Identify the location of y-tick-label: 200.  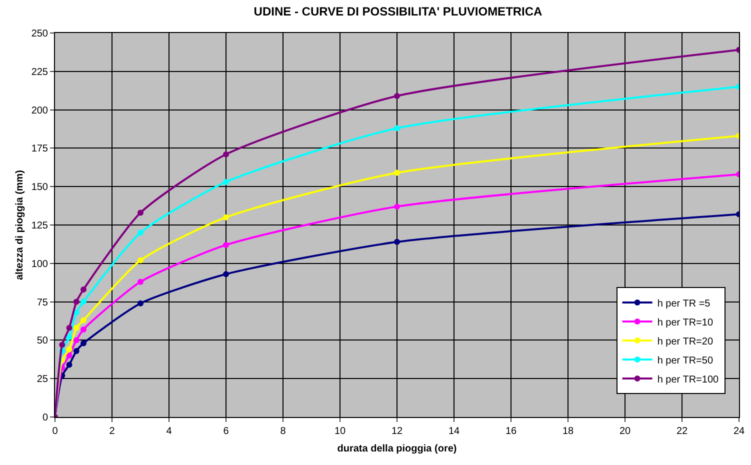
(39, 110).